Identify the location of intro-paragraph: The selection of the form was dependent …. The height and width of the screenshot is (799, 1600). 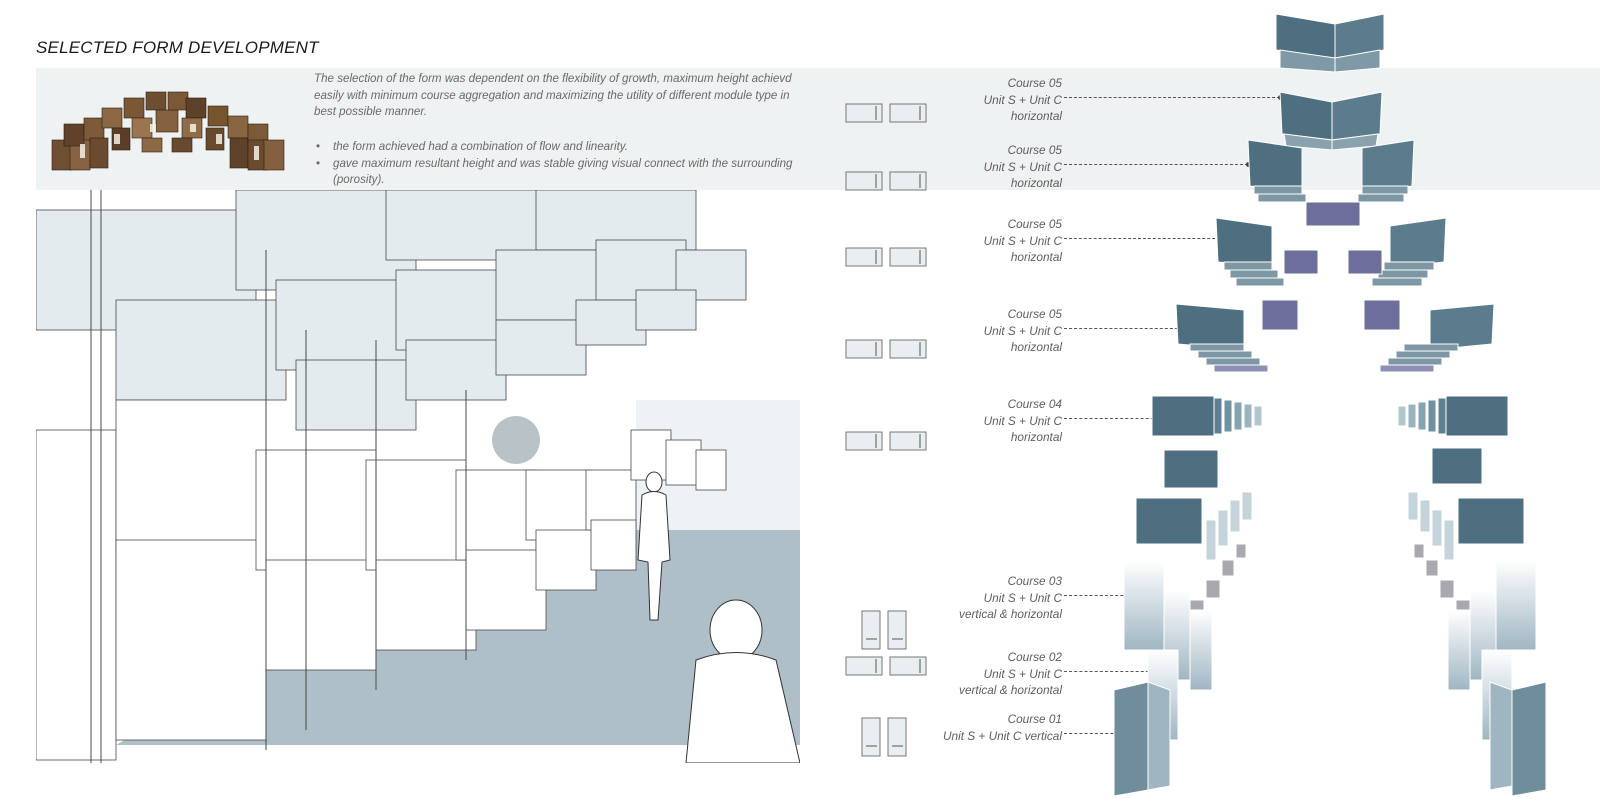
(553, 95).